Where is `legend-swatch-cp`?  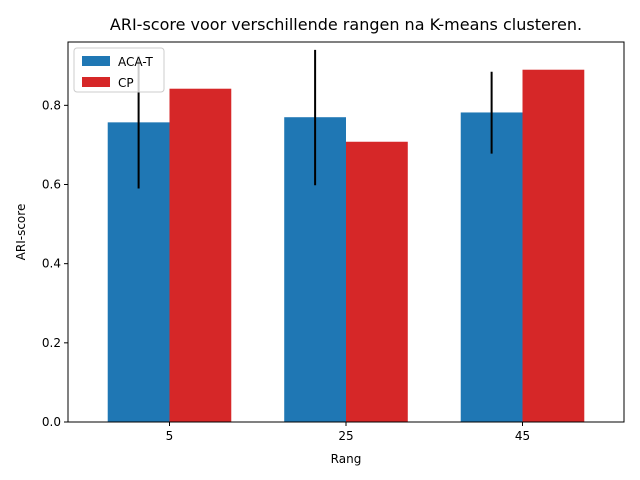 legend-swatch-cp is located at coordinates (96, 82).